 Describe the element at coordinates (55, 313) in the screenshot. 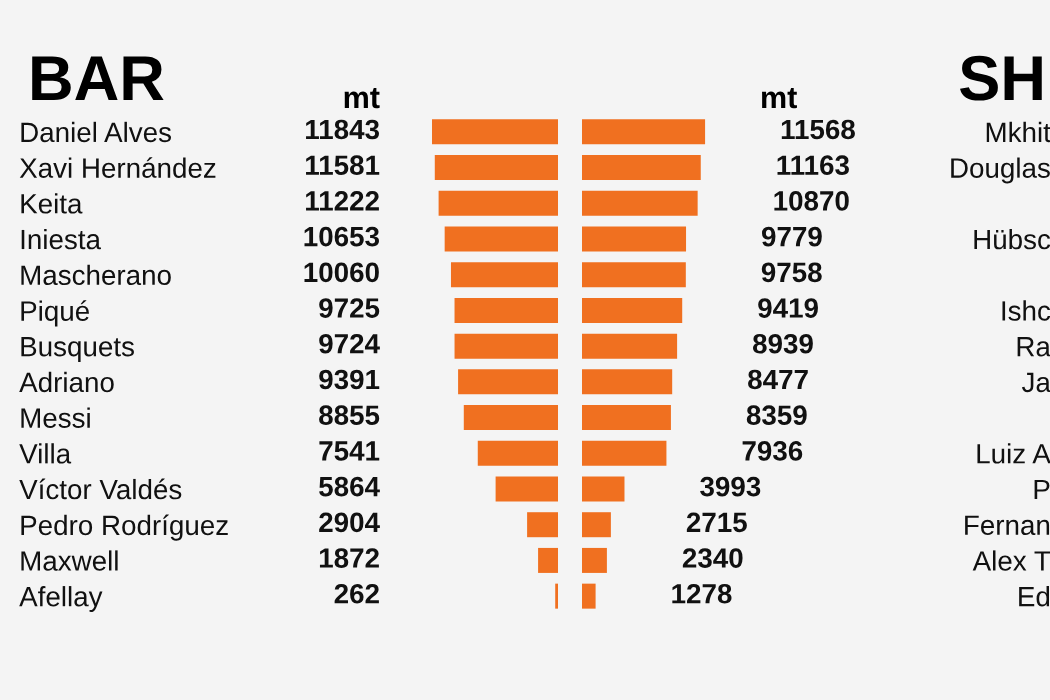

I see `y-tick-label: Piqué` at that location.